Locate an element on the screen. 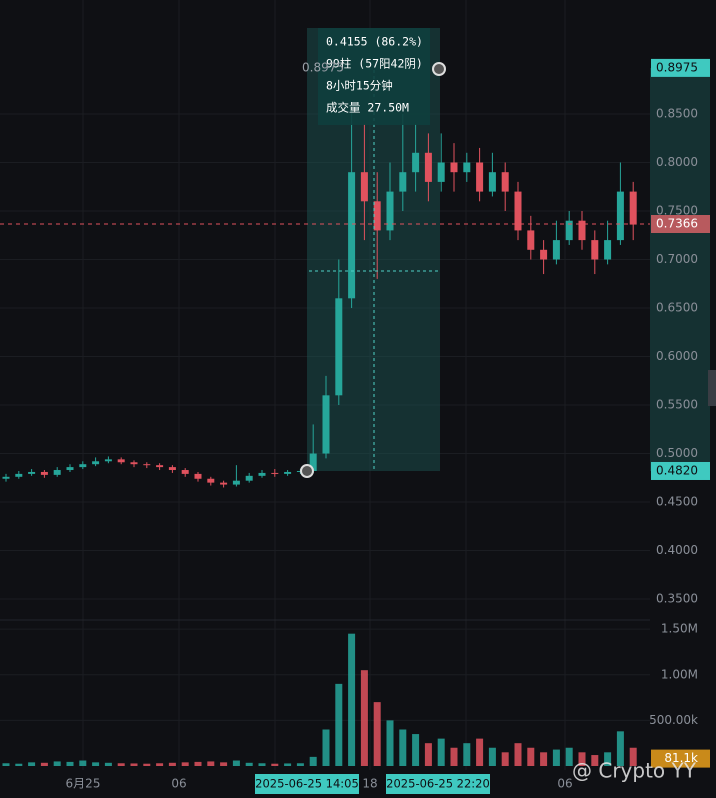  y-tick-label: 0.8500 is located at coordinates (677, 113).